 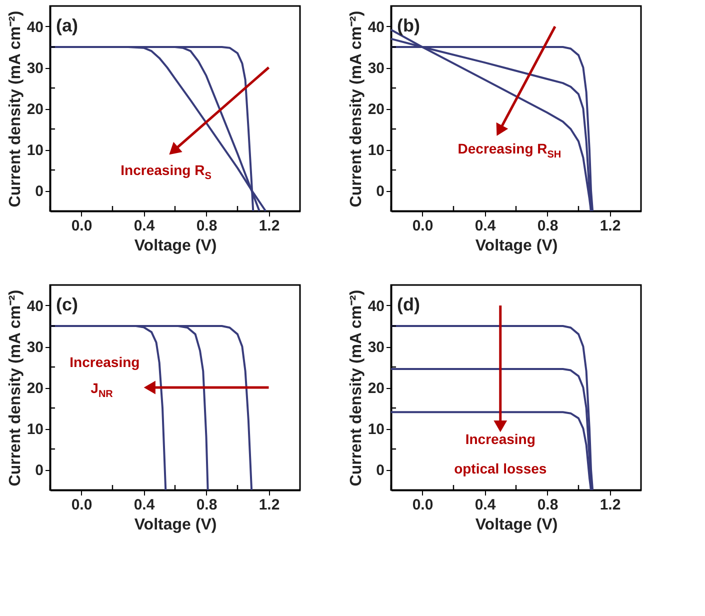 I want to click on text: (c), so click(x=67, y=304).